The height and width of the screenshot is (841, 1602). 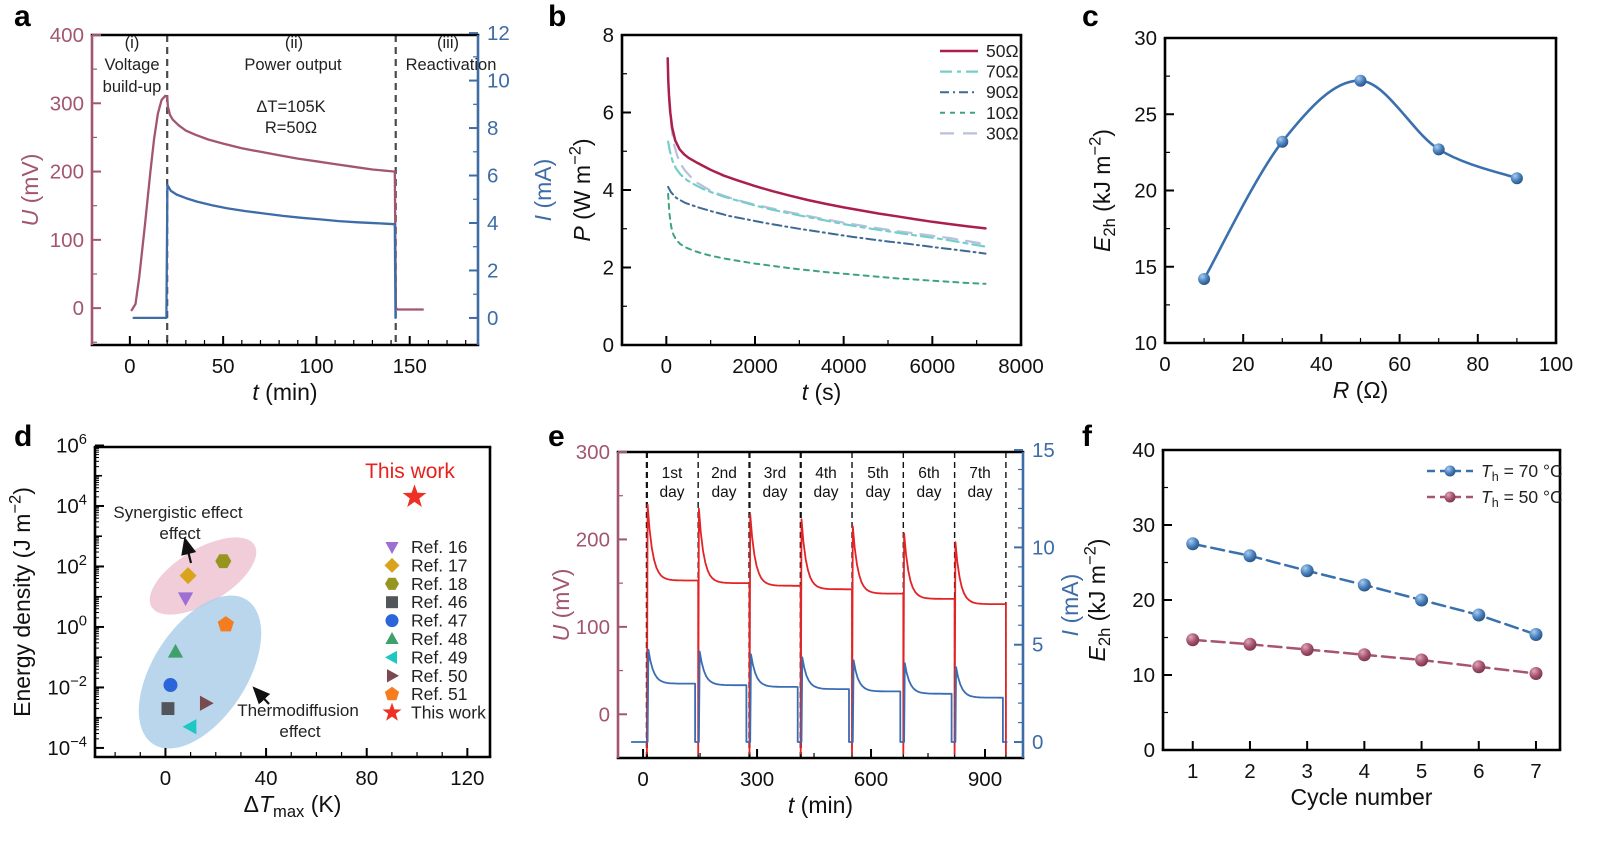 I want to click on axis-titles: t (s) P (W m−2), so click(x=703, y=271).